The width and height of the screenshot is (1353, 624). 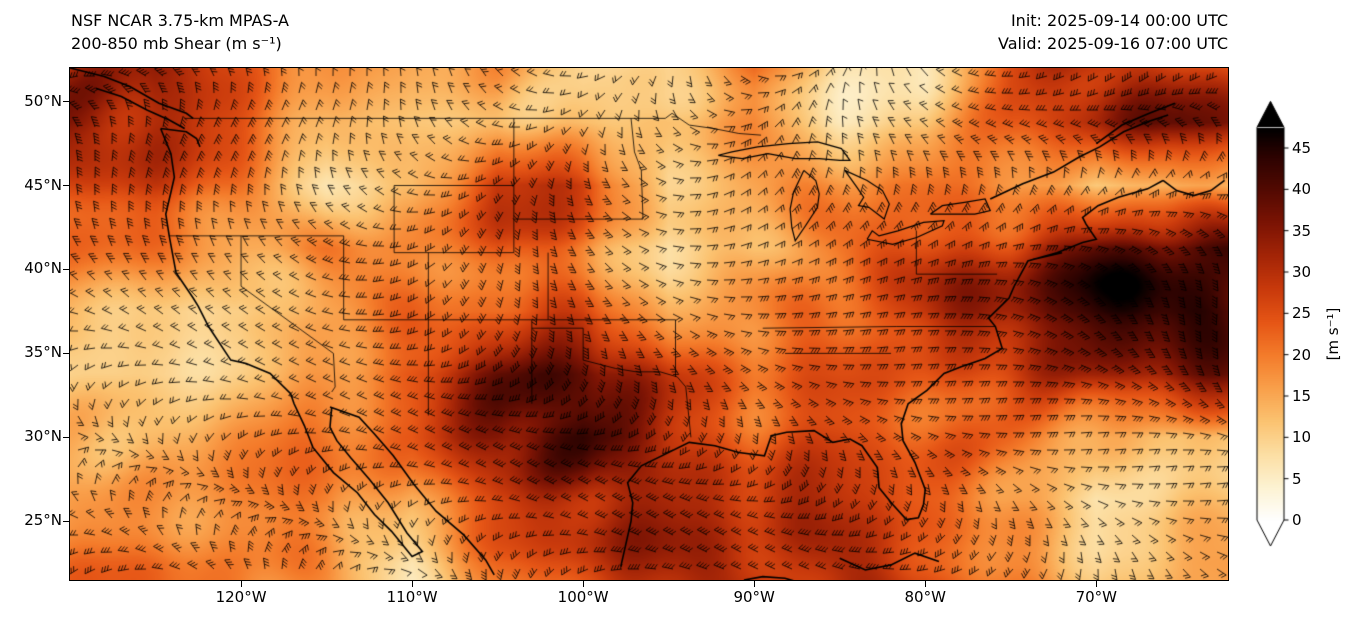 What do you see at coordinates (1302, 148) in the screenshot?
I see `colorbar-tick-label: 45` at bounding box center [1302, 148].